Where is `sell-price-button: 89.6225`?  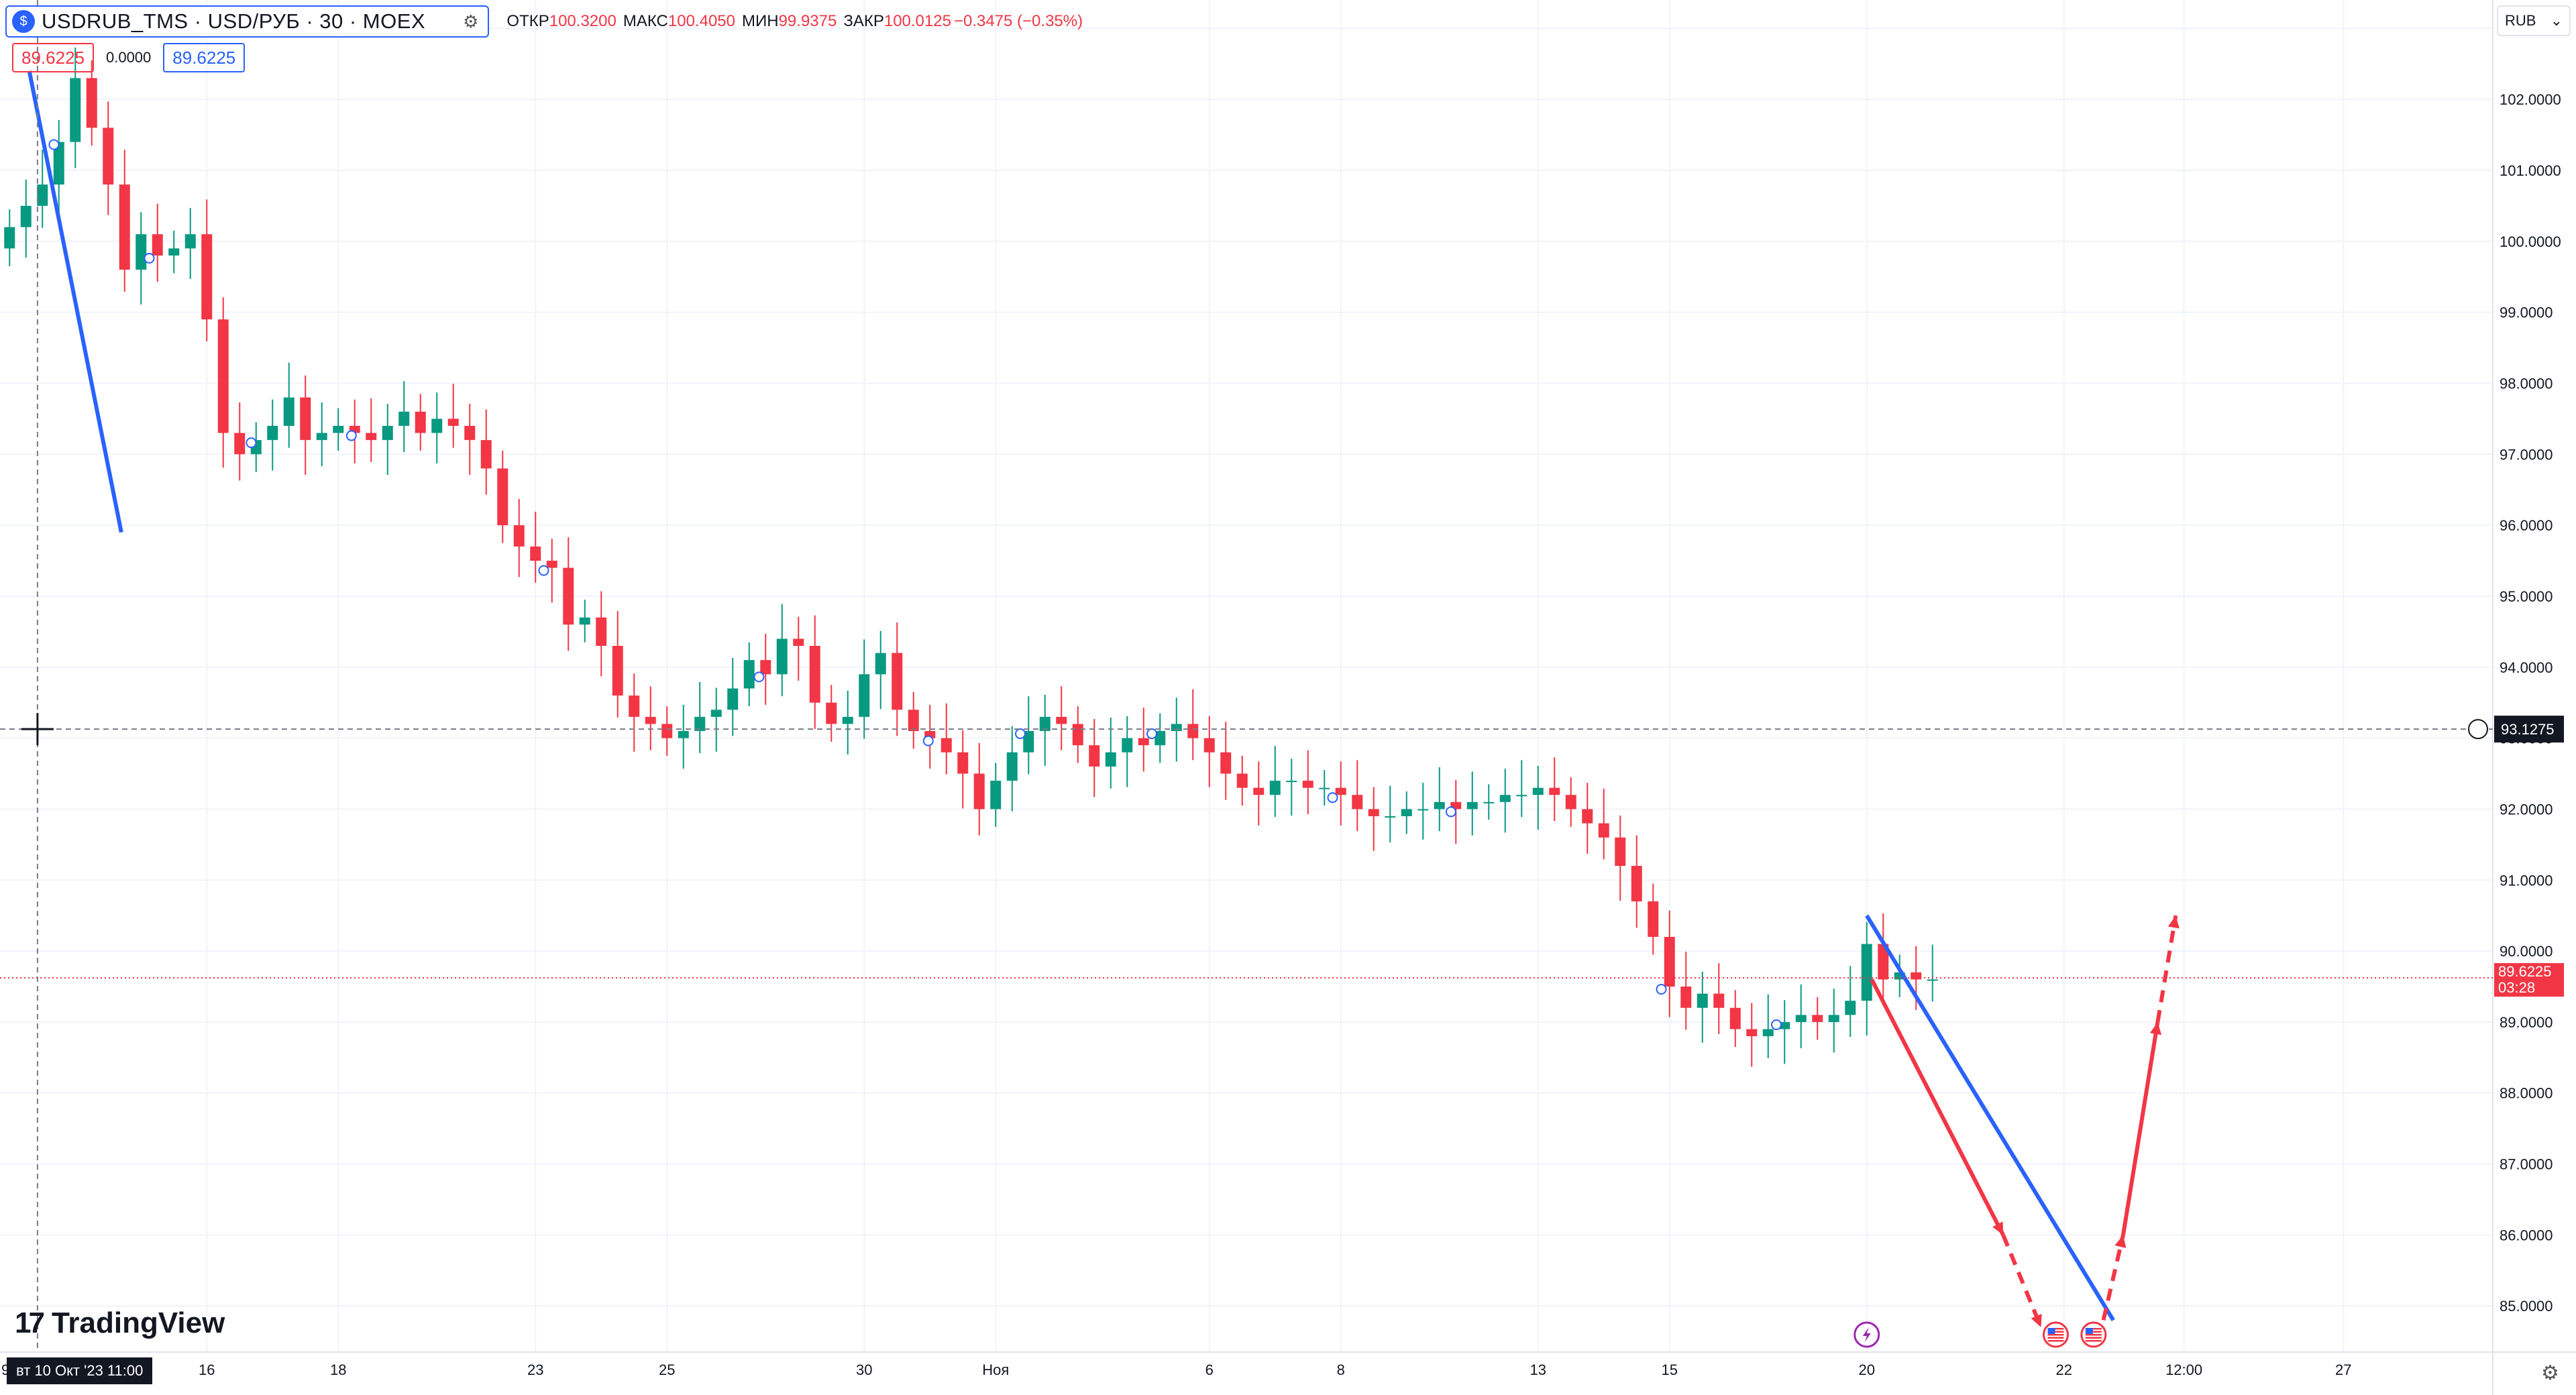
sell-price-button: 89.6225 is located at coordinates (53, 57).